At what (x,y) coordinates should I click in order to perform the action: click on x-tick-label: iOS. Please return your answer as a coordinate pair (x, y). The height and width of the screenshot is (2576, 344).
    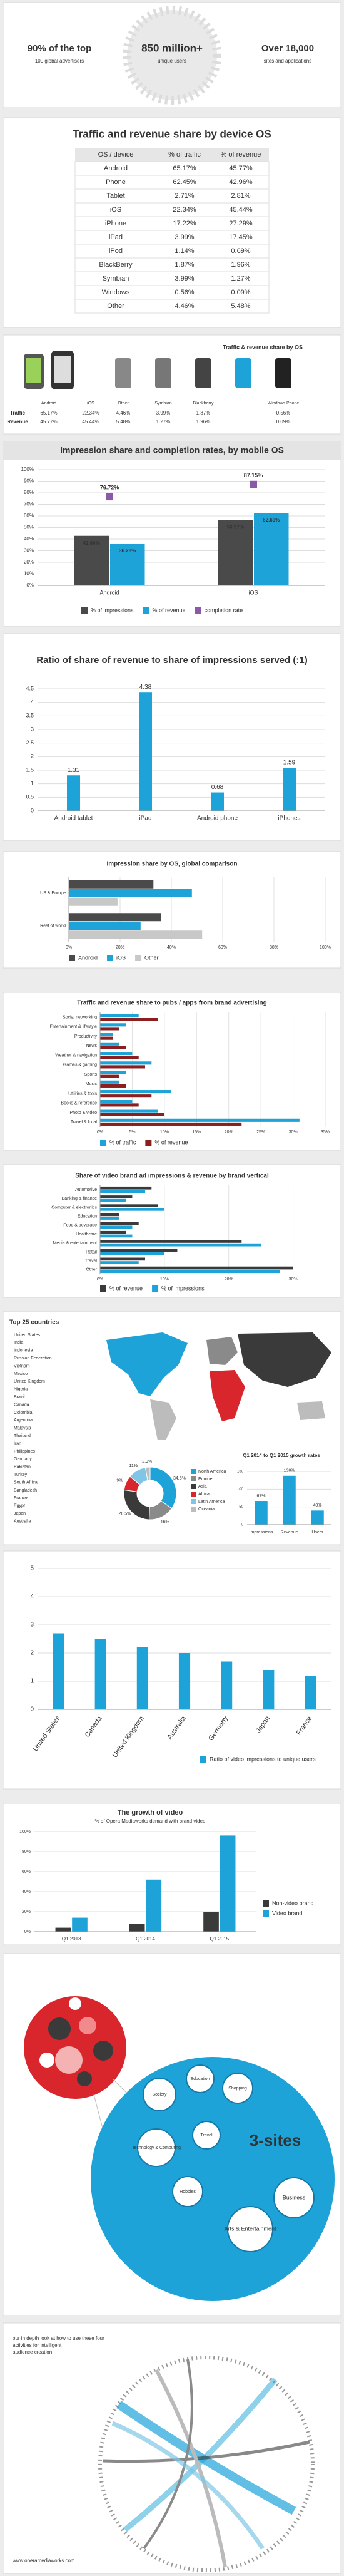
    Looking at the image, I should click on (253, 592).